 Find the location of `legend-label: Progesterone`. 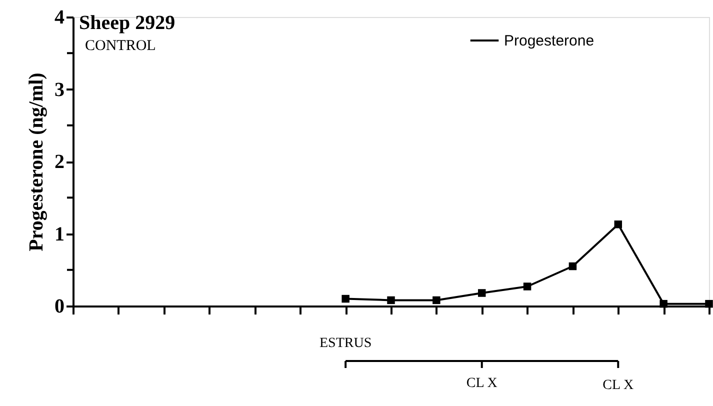

legend-label: Progesterone is located at coordinates (549, 41).